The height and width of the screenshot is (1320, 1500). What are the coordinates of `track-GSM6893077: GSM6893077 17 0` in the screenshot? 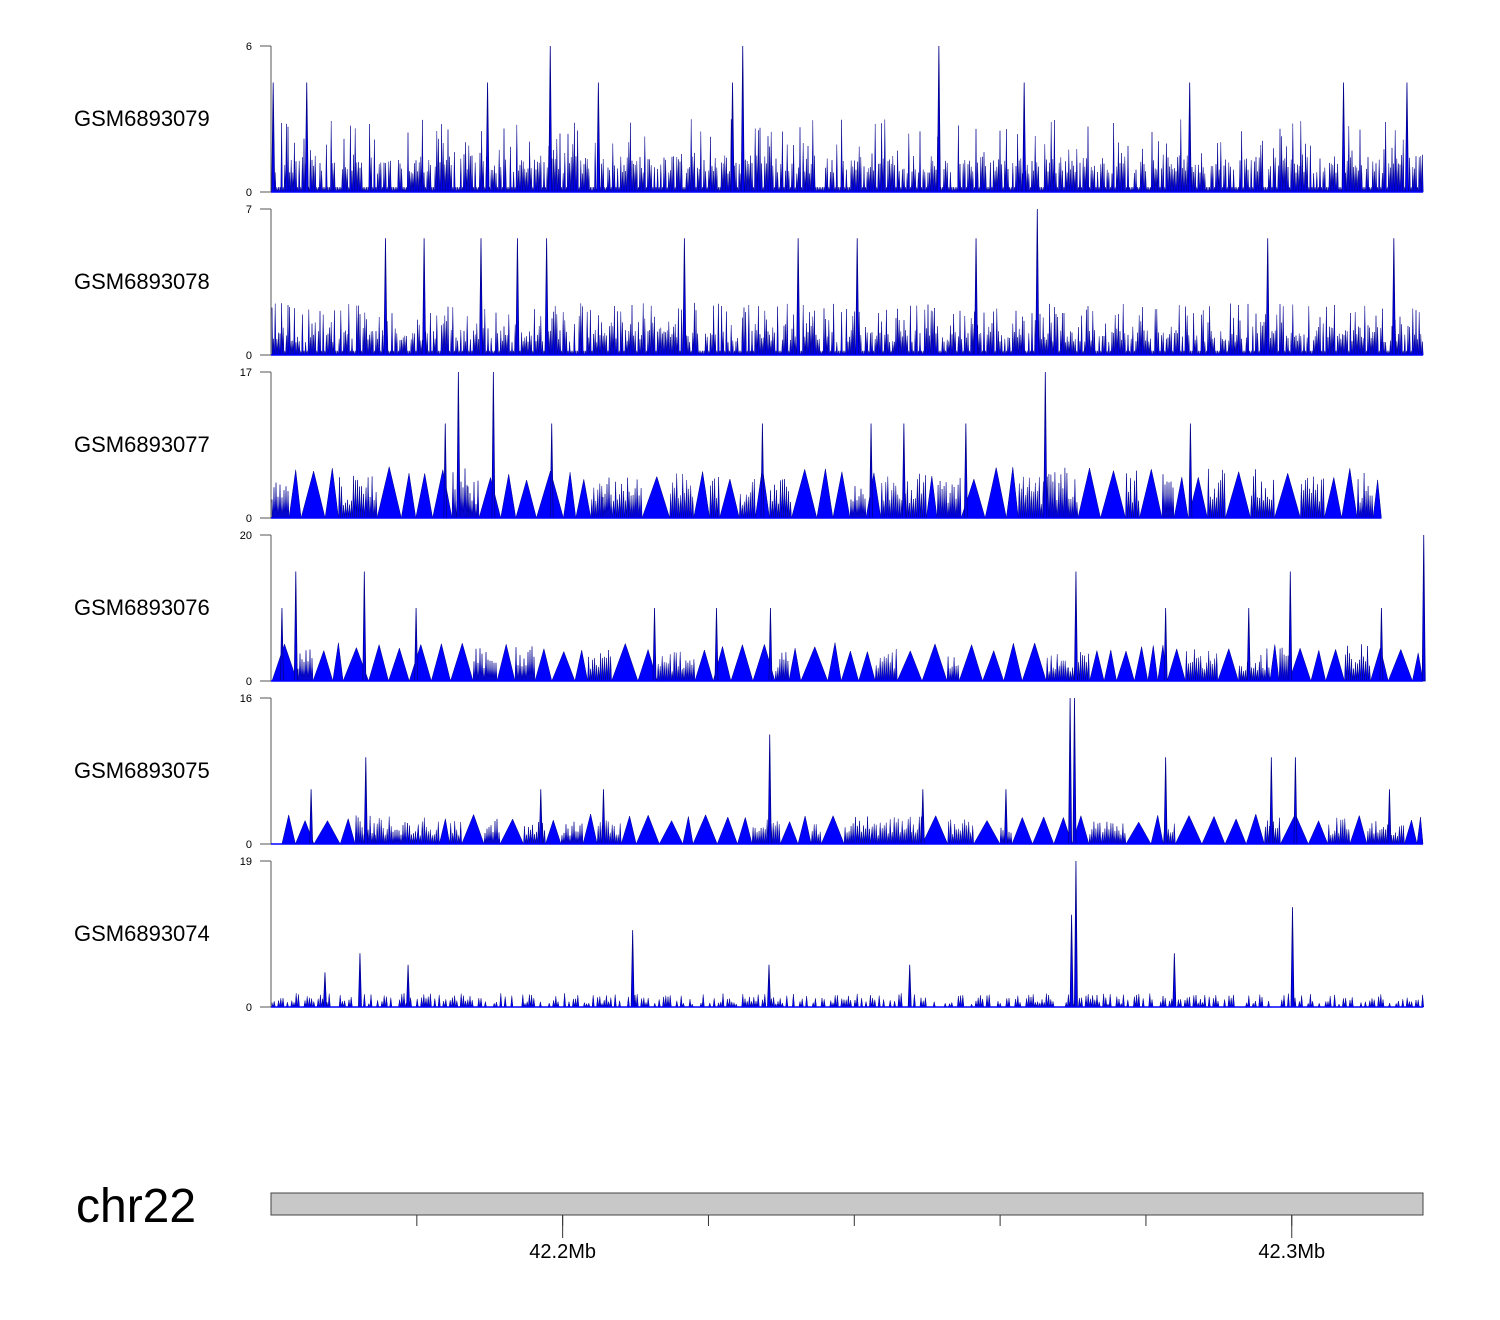 It's located at (728, 446).